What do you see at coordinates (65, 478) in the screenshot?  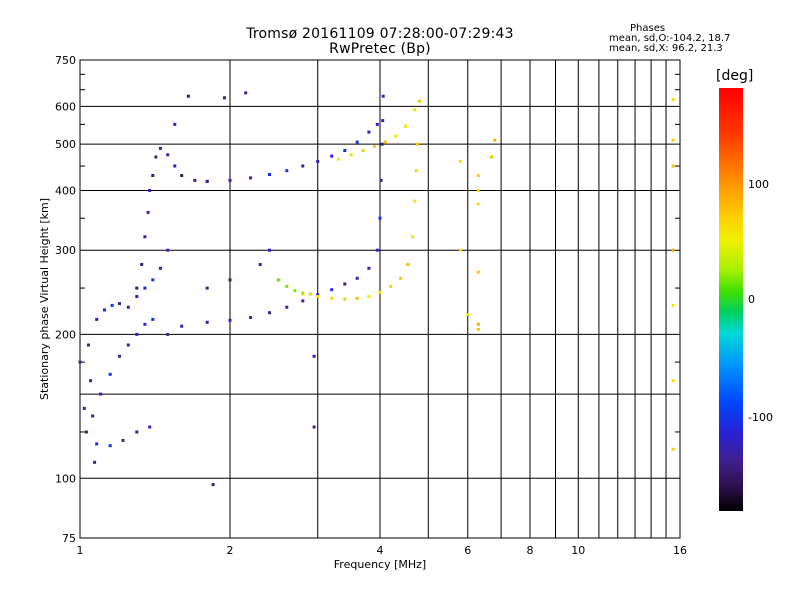 I see `y-tick-label: 100` at bounding box center [65, 478].